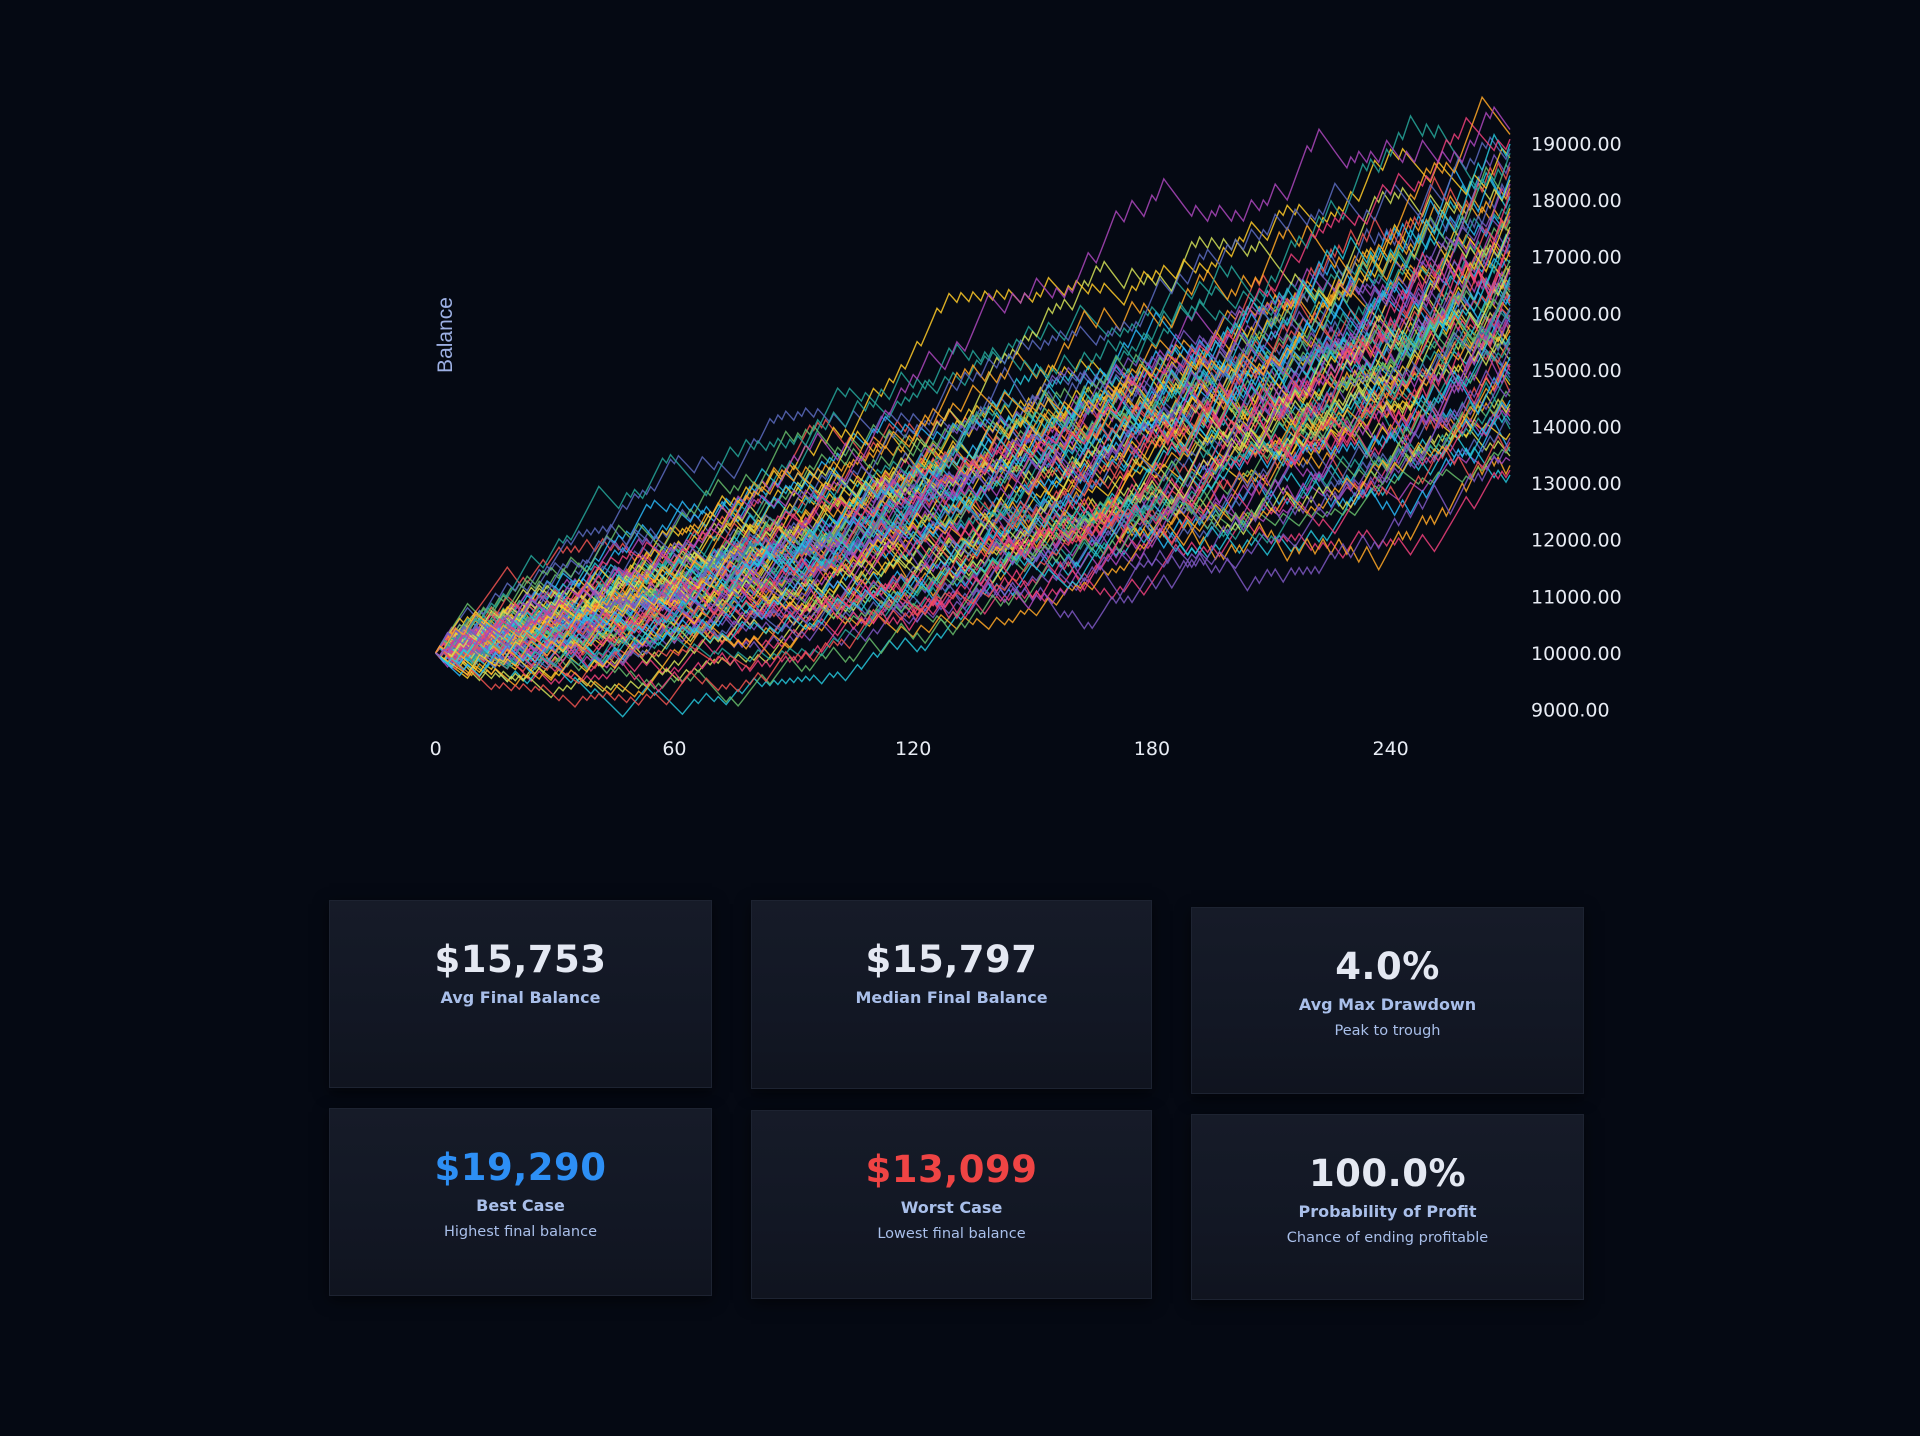 This screenshot has width=1920, height=1436. What do you see at coordinates (674, 749) in the screenshot?
I see `x-tick-label: 60` at bounding box center [674, 749].